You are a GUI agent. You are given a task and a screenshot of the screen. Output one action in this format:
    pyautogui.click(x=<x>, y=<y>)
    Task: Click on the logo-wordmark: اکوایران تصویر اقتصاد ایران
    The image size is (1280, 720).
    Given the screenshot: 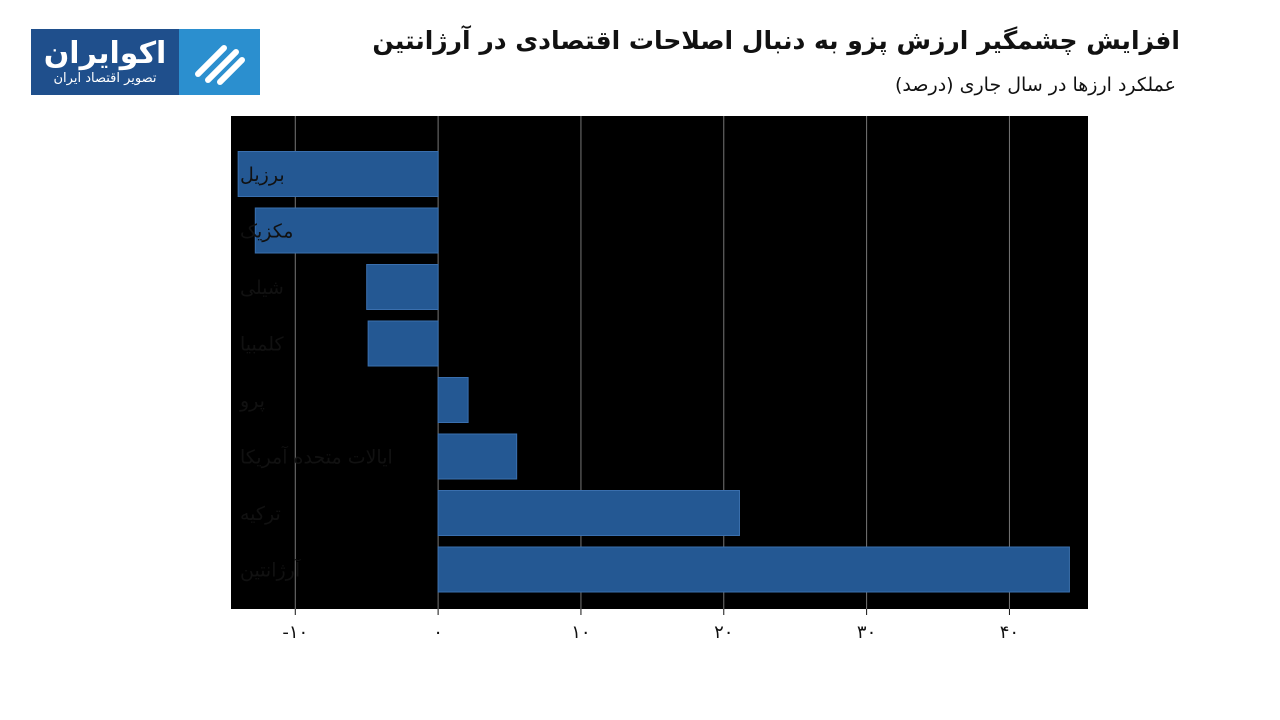 What is the action you would take?
    pyautogui.click(x=105, y=62)
    